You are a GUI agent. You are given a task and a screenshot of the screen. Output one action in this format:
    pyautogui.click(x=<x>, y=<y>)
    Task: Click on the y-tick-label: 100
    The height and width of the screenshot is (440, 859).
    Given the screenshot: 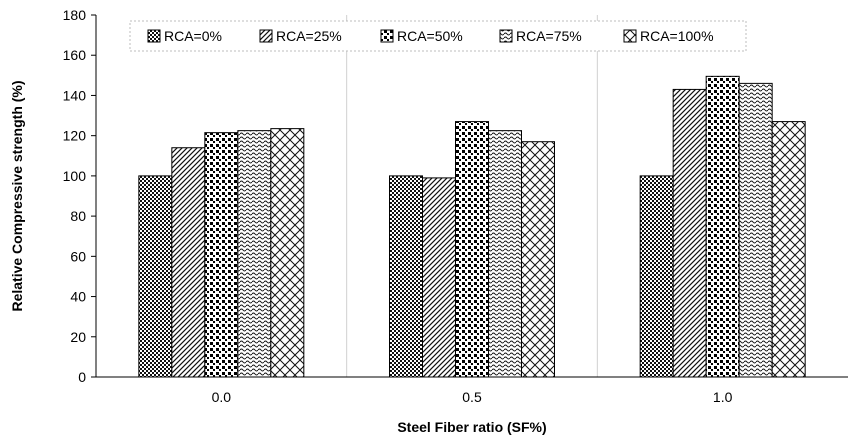 What is the action you would take?
    pyautogui.click(x=75, y=176)
    